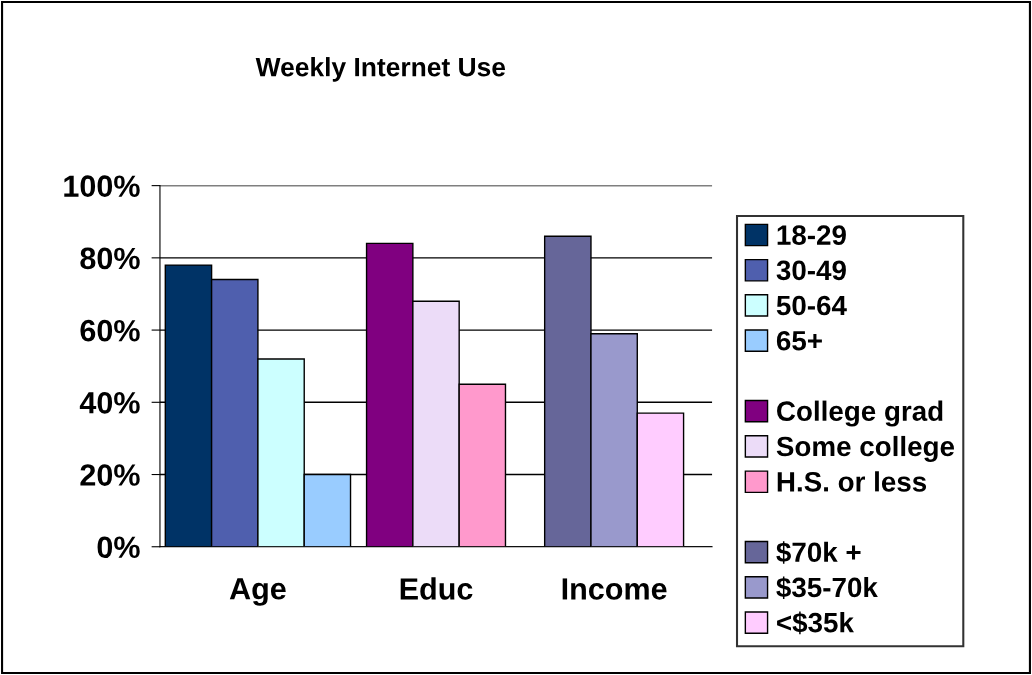 Image resolution: width=1032 pixels, height=675 pixels. I want to click on legend-label: $35-70k, so click(827, 588).